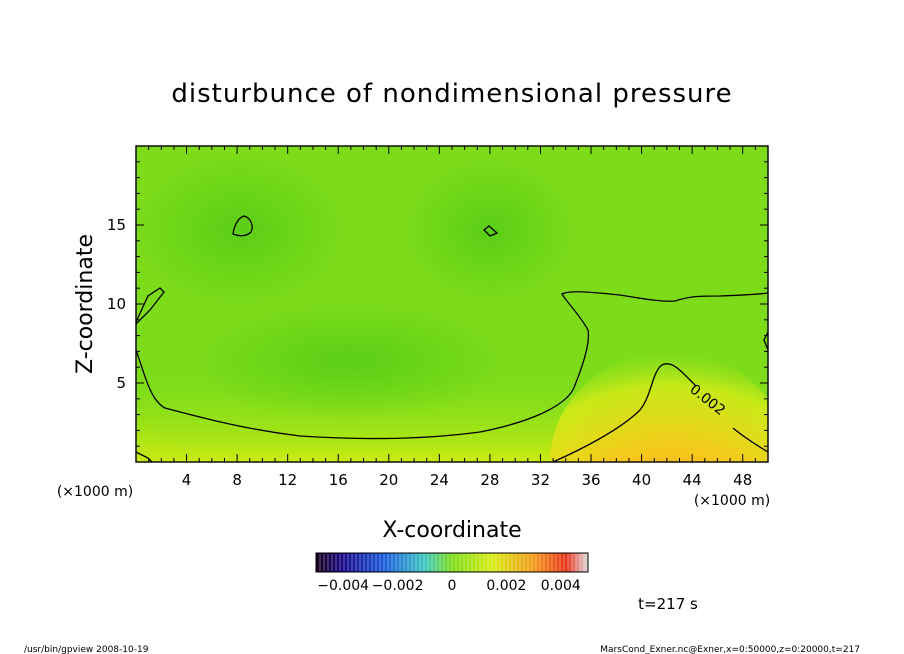 This screenshot has width=904, height=654. What do you see at coordinates (692, 480) in the screenshot?
I see `x-tick-label: 44` at bounding box center [692, 480].